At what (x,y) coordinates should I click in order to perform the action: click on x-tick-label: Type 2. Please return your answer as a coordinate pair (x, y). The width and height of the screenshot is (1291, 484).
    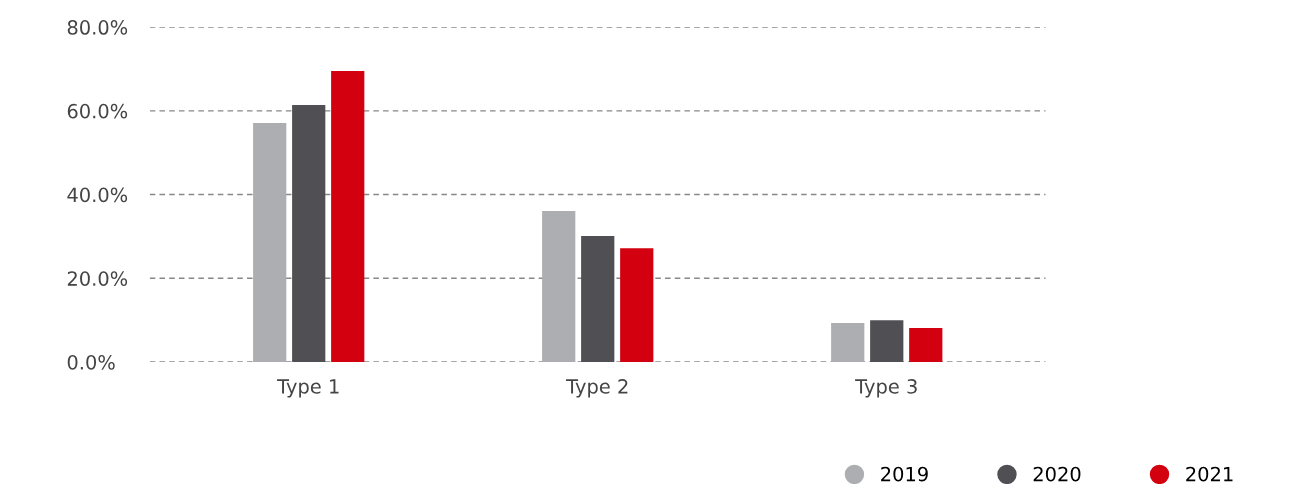
    Looking at the image, I should click on (597, 388).